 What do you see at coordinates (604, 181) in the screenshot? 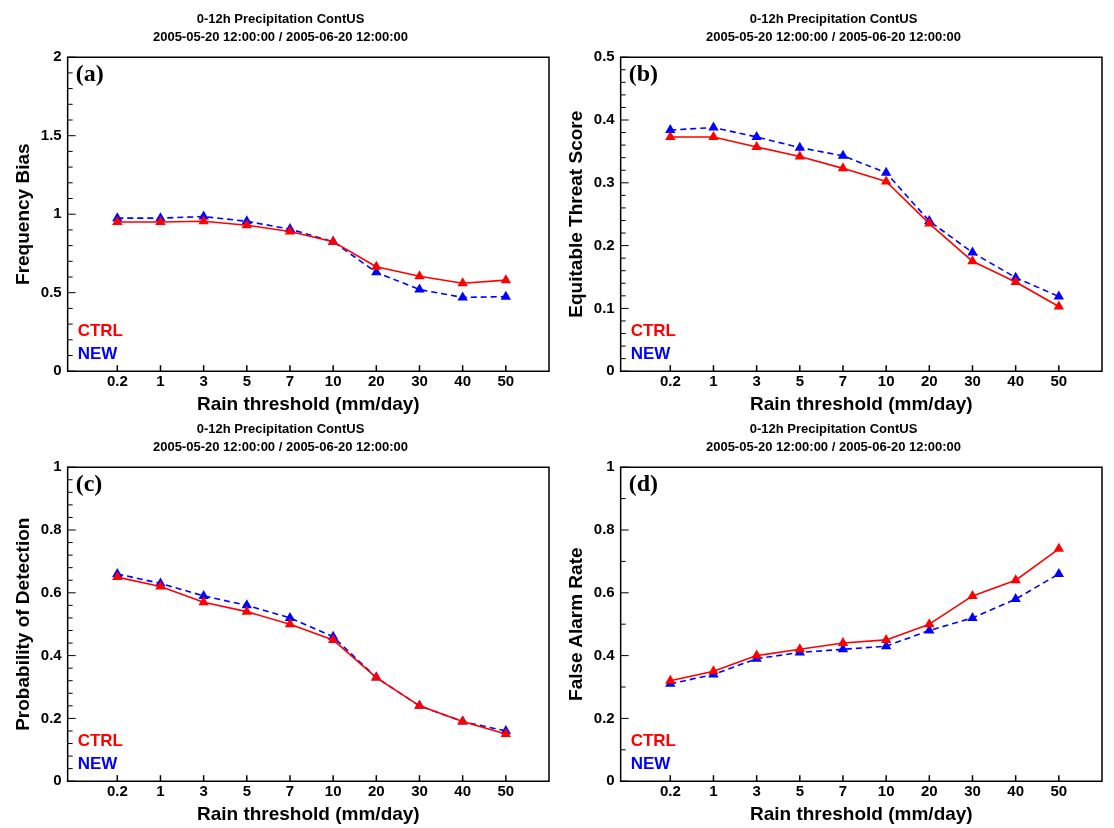
I see `y-tick-label: 0.3` at bounding box center [604, 181].